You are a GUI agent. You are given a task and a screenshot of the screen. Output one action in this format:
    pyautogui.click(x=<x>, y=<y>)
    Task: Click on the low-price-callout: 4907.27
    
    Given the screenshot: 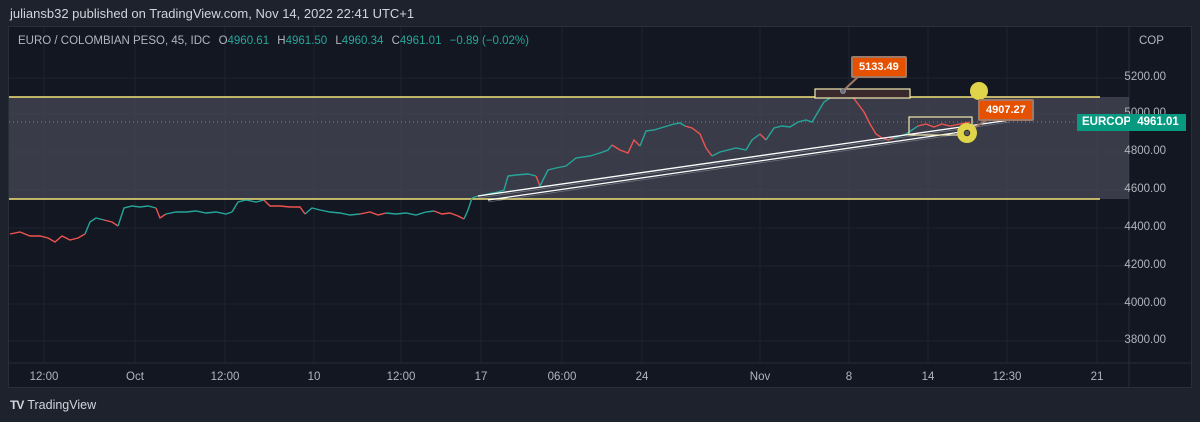 What is the action you would take?
    pyautogui.click(x=1006, y=110)
    